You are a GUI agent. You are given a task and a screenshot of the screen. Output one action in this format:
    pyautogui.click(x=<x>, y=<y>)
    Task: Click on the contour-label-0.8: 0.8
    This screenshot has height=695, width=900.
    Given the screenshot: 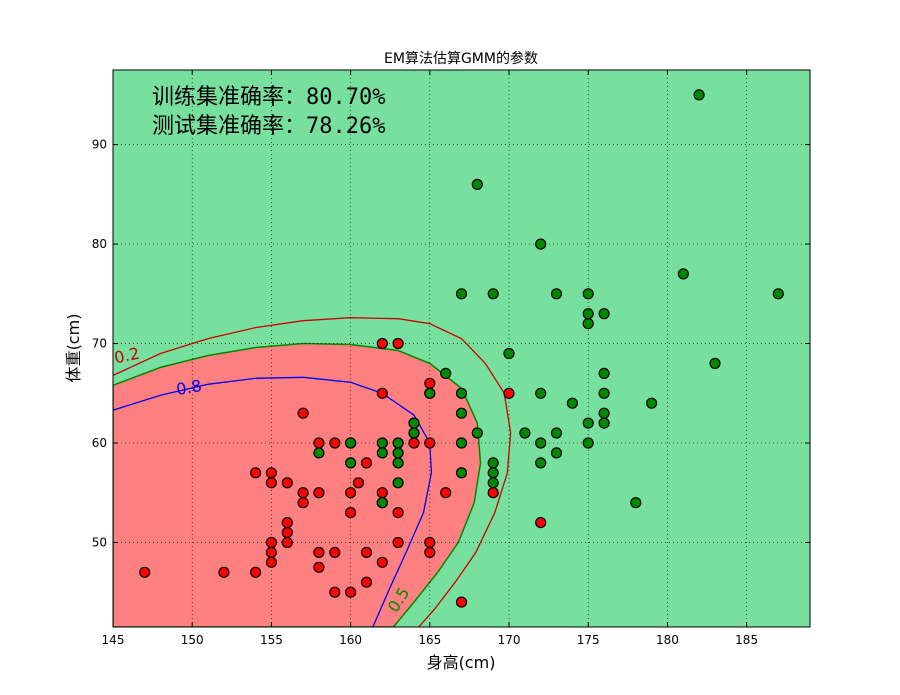 What is the action you would take?
    pyautogui.click(x=189, y=387)
    